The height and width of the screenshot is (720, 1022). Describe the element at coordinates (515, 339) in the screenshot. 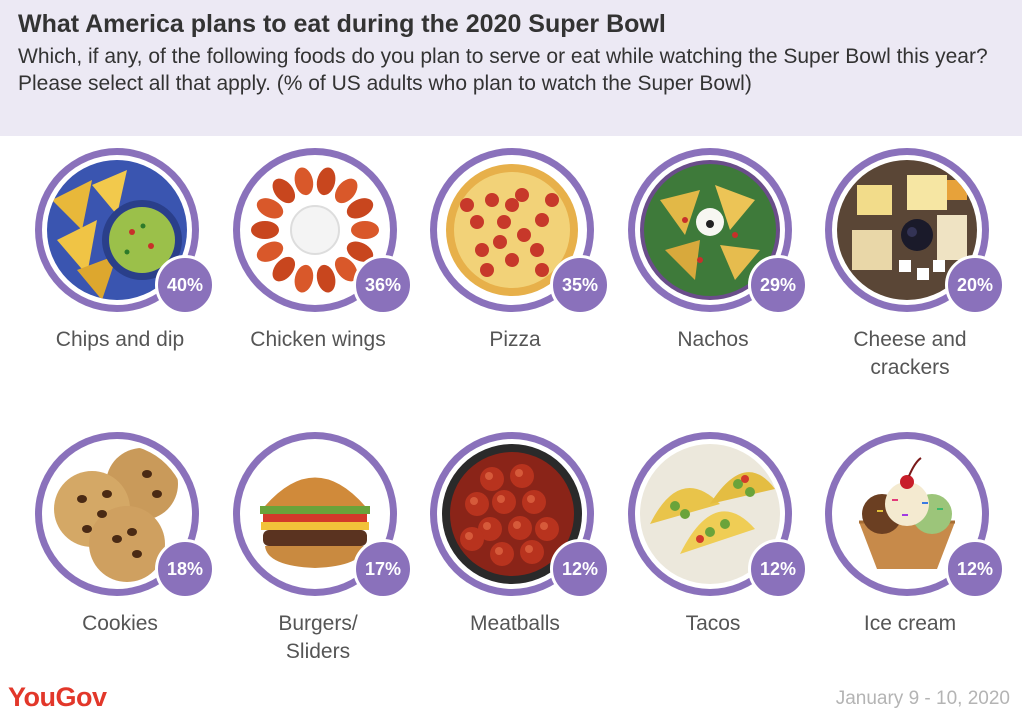

I see `food-label: Pizza` at that location.